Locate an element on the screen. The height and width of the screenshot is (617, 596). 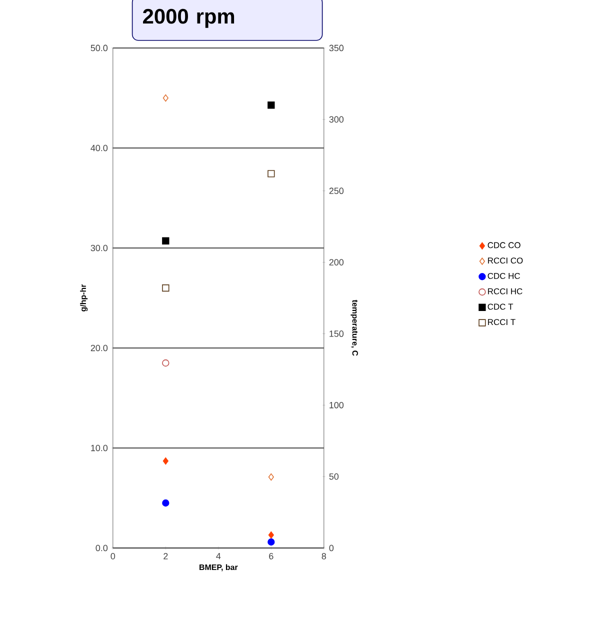
y2-tick-label: 150 is located at coordinates (337, 333).